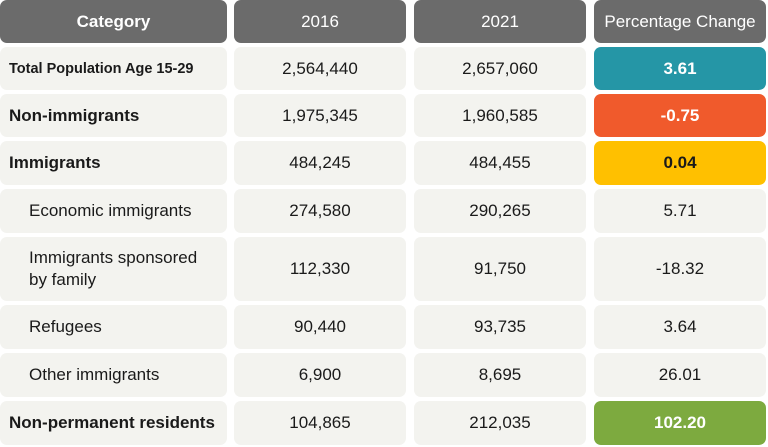 Image resolution: width=768 pixels, height=447 pixels. Describe the element at coordinates (680, 211) in the screenshot. I see `percentage-change-value: 5.71` at that location.